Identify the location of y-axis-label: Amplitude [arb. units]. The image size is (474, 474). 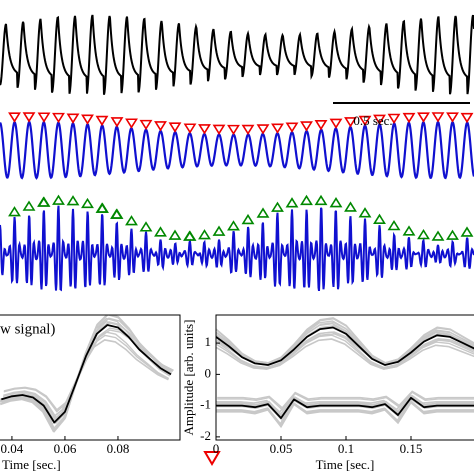
(188, 378).